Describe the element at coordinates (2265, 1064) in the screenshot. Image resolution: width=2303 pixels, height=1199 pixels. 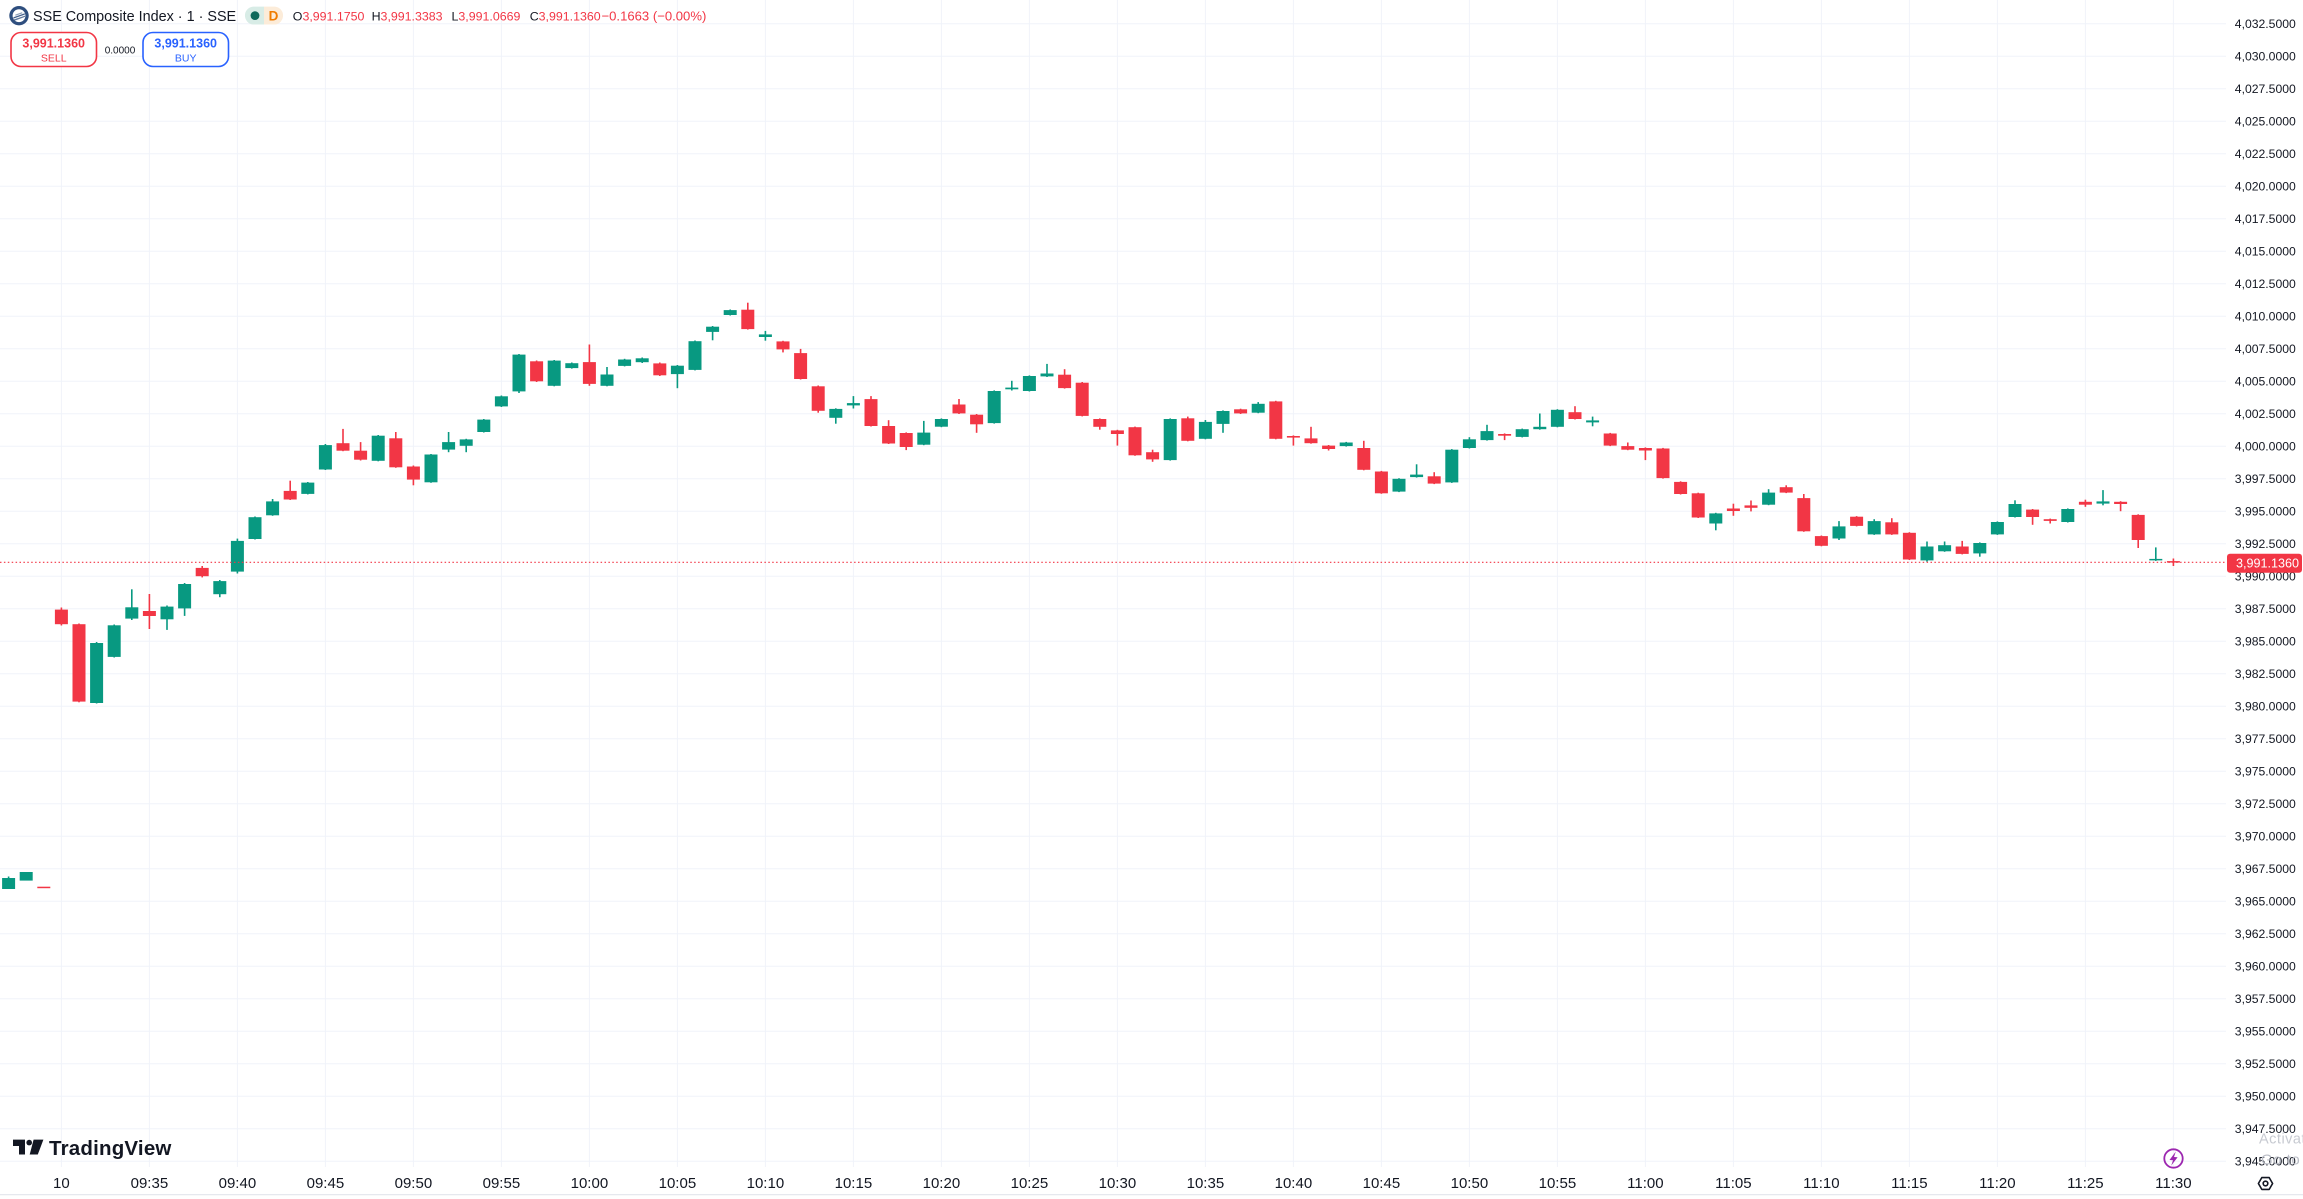
I see `svg-text: 3,952.5000` at that location.